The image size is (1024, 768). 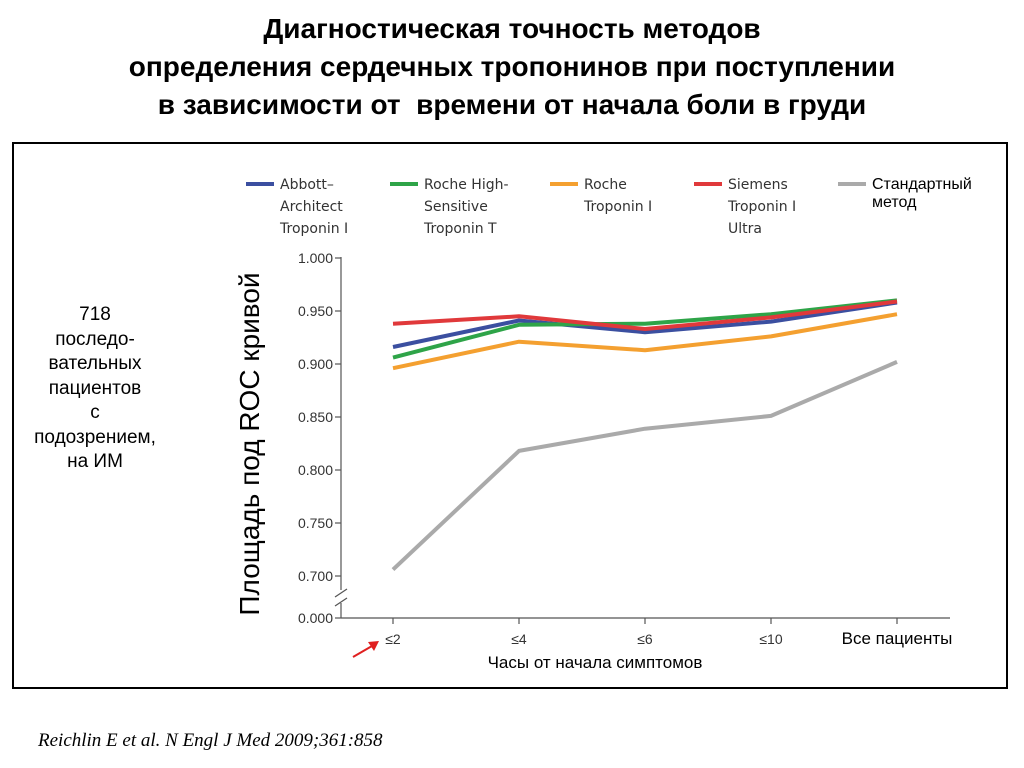 What do you see at coordinates (95, 314) in the screenshot?
I see `side-note-line: 718` at bounding box center [95, 314].